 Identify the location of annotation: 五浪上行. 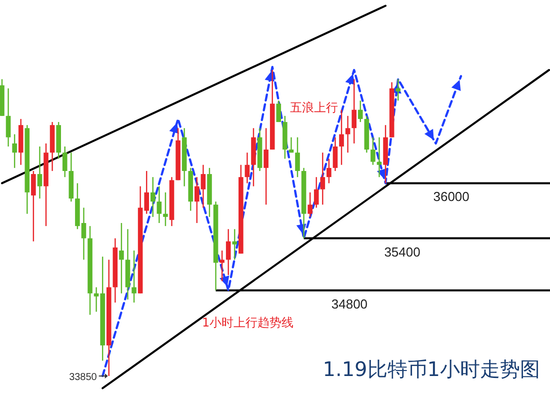
(314, 107).